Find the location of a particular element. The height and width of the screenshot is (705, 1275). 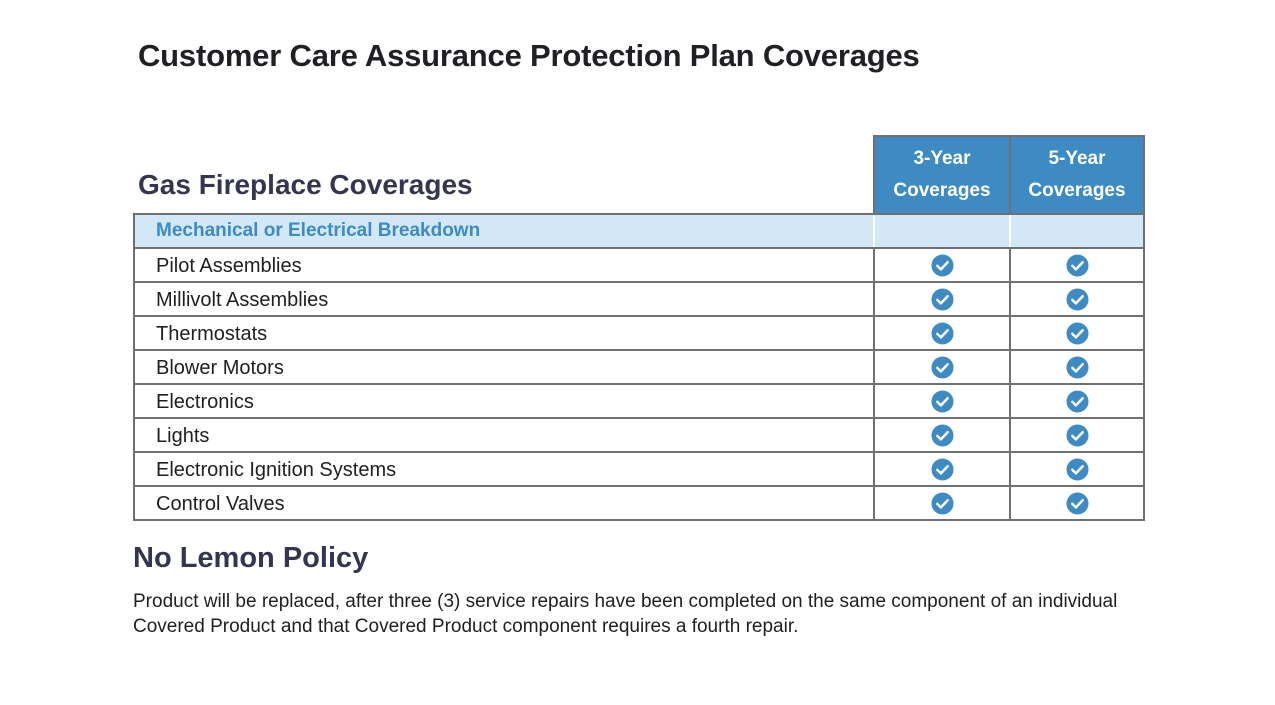

column-header-3-year-line2: Coverages is located at coordinates (942, 190).